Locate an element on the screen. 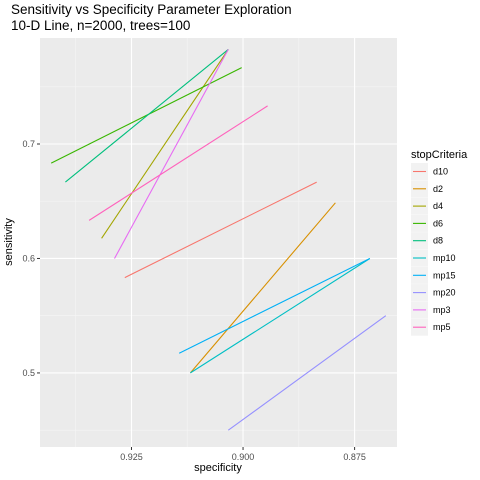 The height and width of the screenshot is (480, 480). legend-label-mp20: mp20 is located at coordinates (444, 293).